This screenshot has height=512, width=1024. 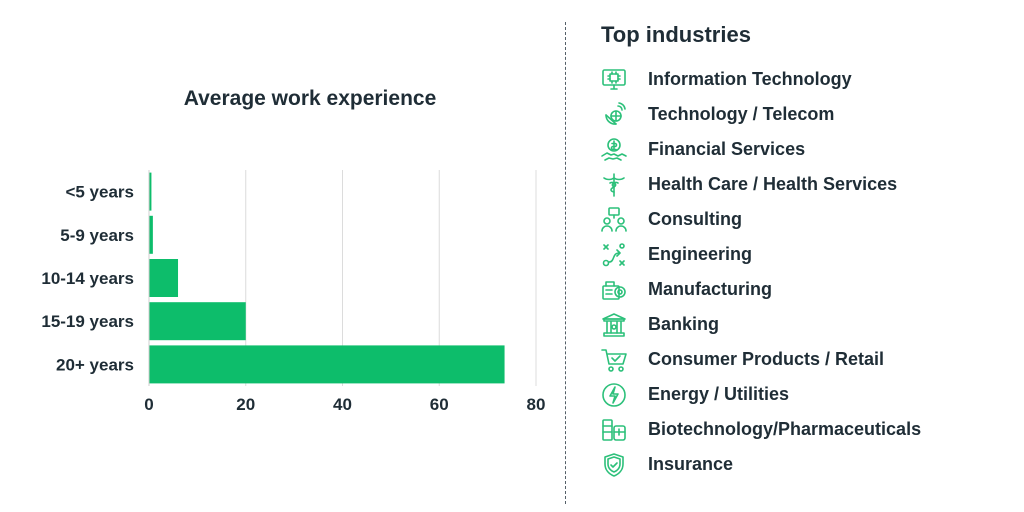 I want to click on computer-chip-icon, so click(x=614, y=80).